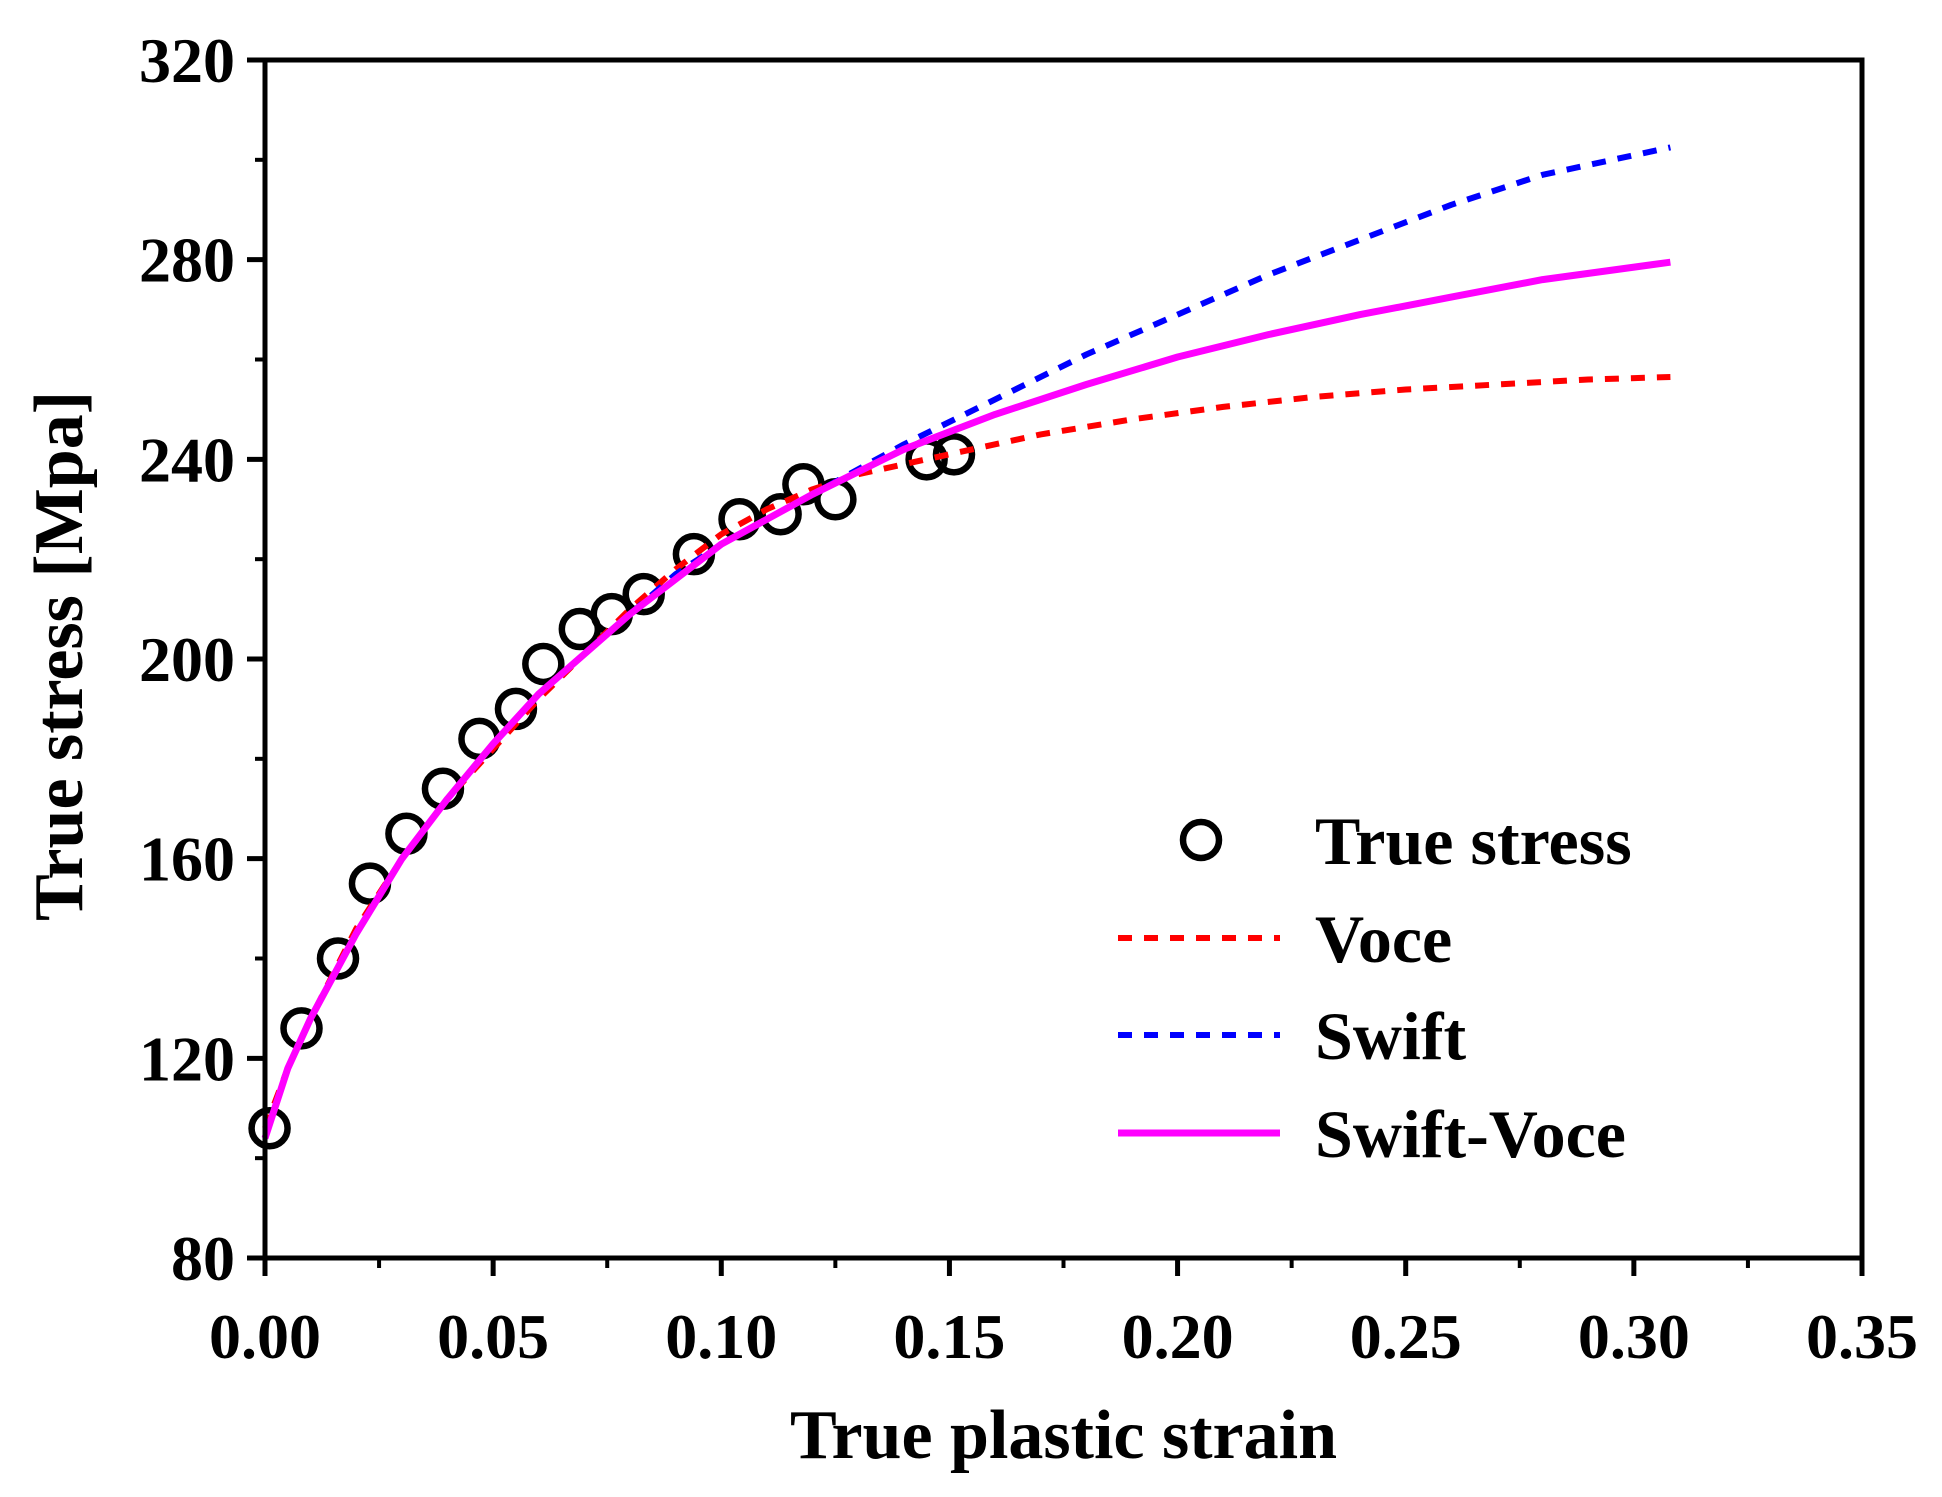 The height and width of the screenshot is (1497, 1942). What do you see at coordinates (1178, 1336) in the screenshot?
I see `x-tick-label: 0.20` at bounding box center [1178, 1336].